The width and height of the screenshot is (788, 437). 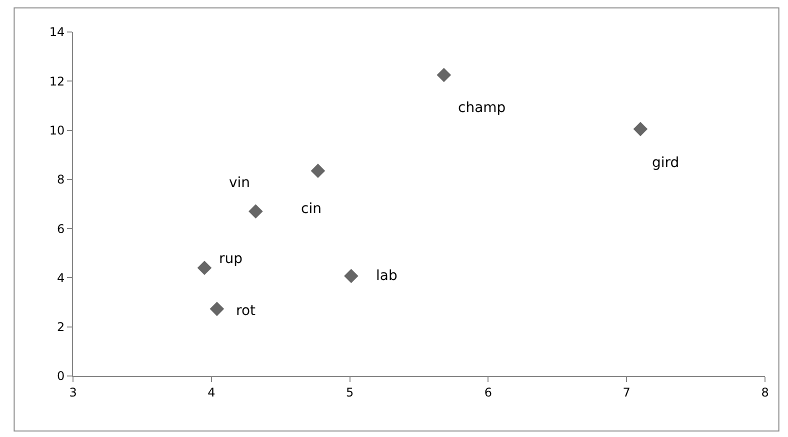 What do you see at coordinates (387, 276) in the screenshot?
I see `annotation: lab` at bounding box center [387, 276].